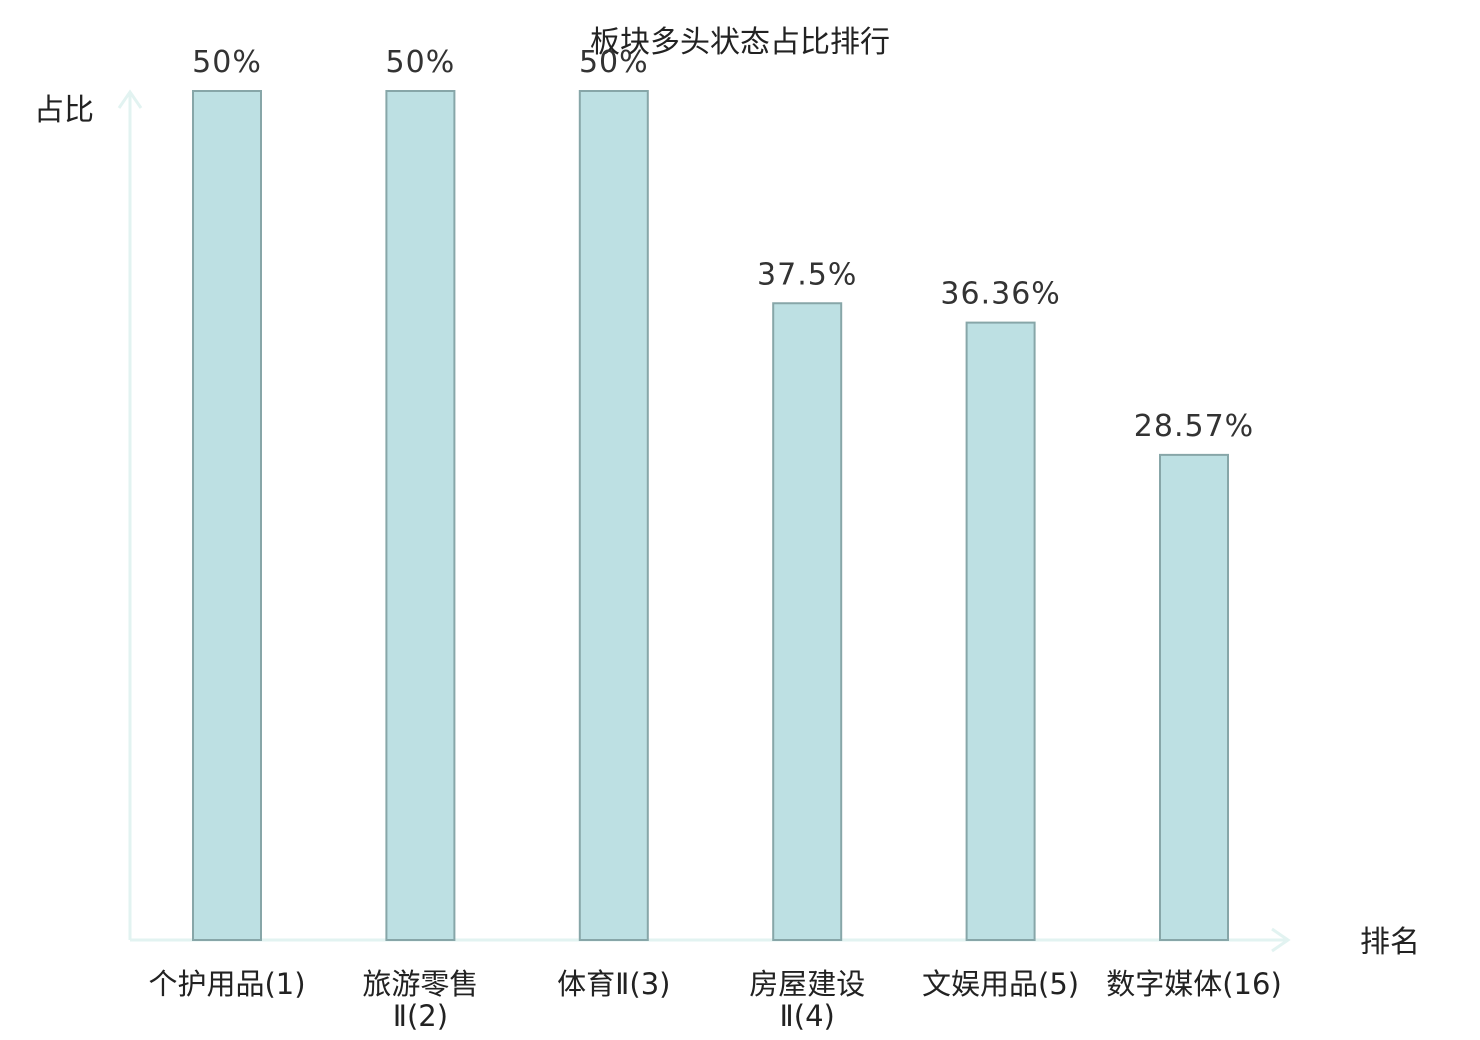  Describe the element at coordinates (1000, 294) in the screenshot. I see `bar-value-label: 36.36%` at that location.